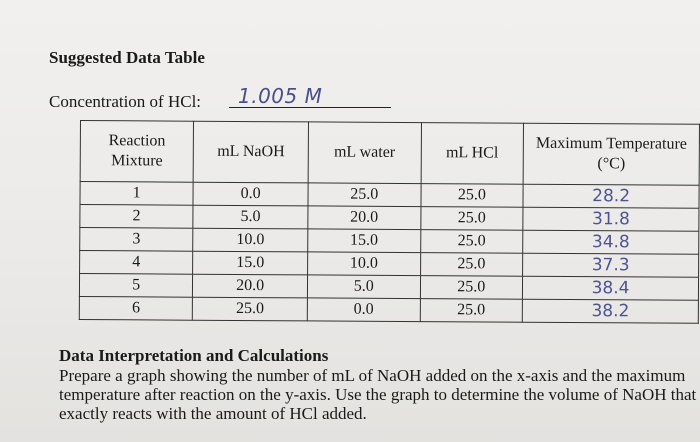  What do you see at coordinates (610, 288) in the screenshot?
I see `cell-temperature: 38.4` at bounding box center [610, 288].